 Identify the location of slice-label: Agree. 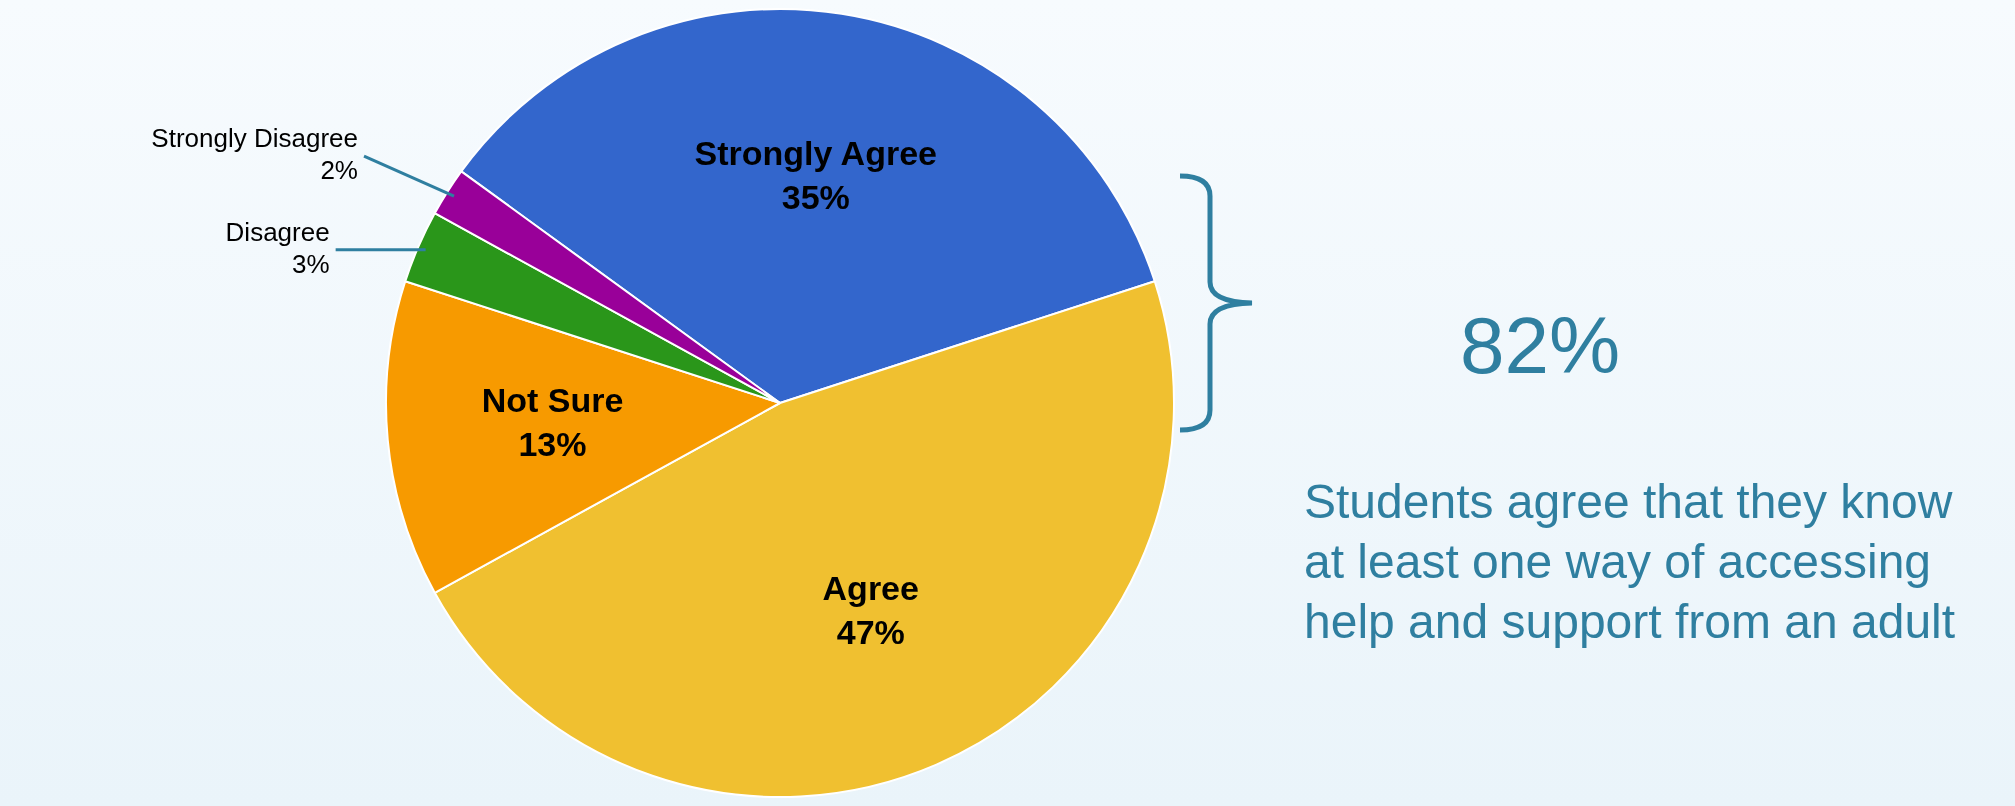
(870, 588).